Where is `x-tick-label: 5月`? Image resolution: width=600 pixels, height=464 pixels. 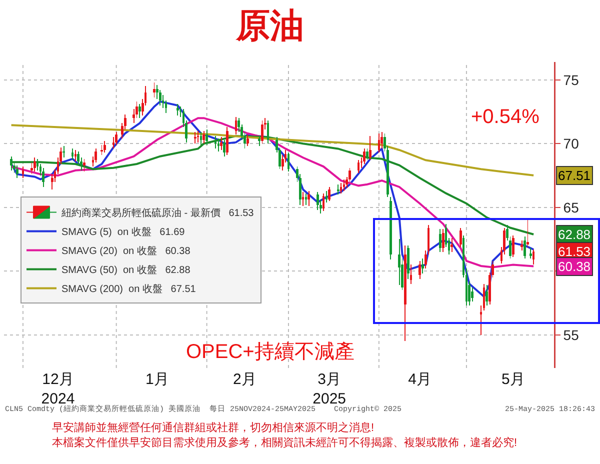 x-tick-label: 5月 is located at coordinates (513, 379).